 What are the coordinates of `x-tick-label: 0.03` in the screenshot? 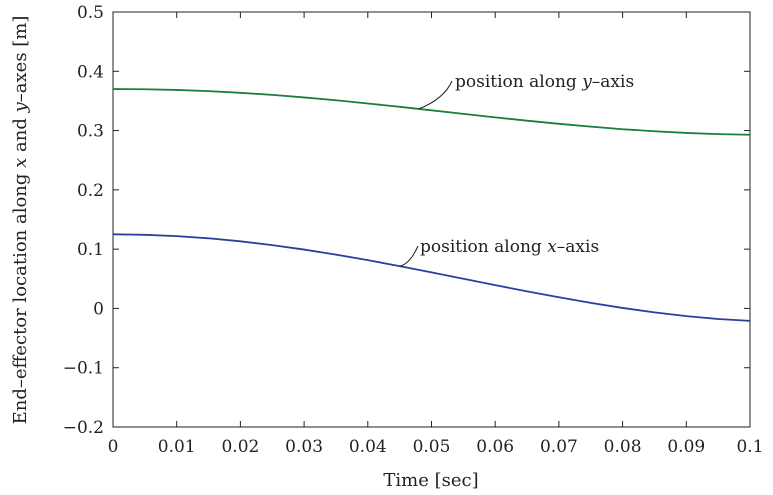 It's located at (304, 447).